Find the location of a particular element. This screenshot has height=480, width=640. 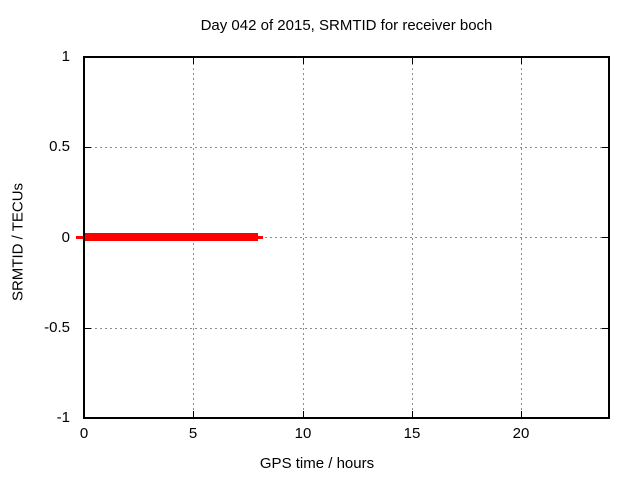

y-tick-label-m0p5: -0.5 is located at coordinates (57, 327).